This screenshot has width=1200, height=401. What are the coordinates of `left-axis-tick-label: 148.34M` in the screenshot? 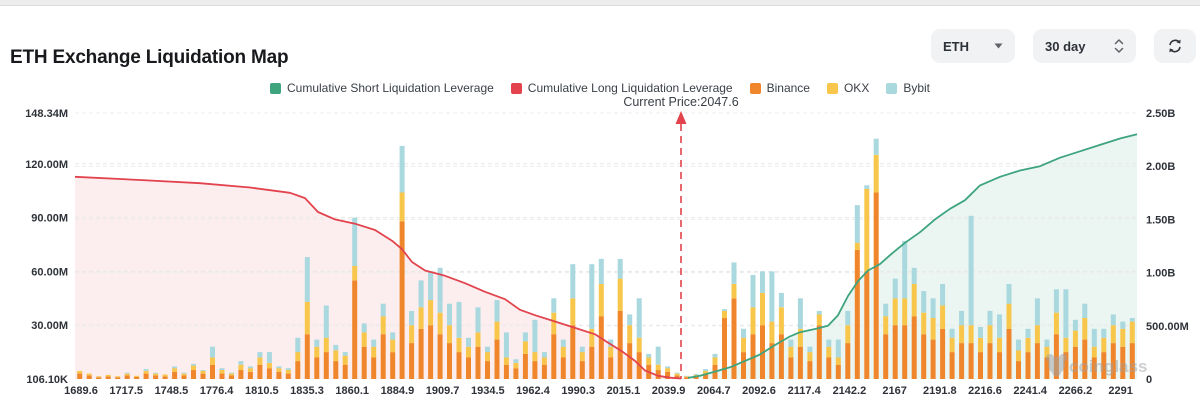 It's located at (46, 114).